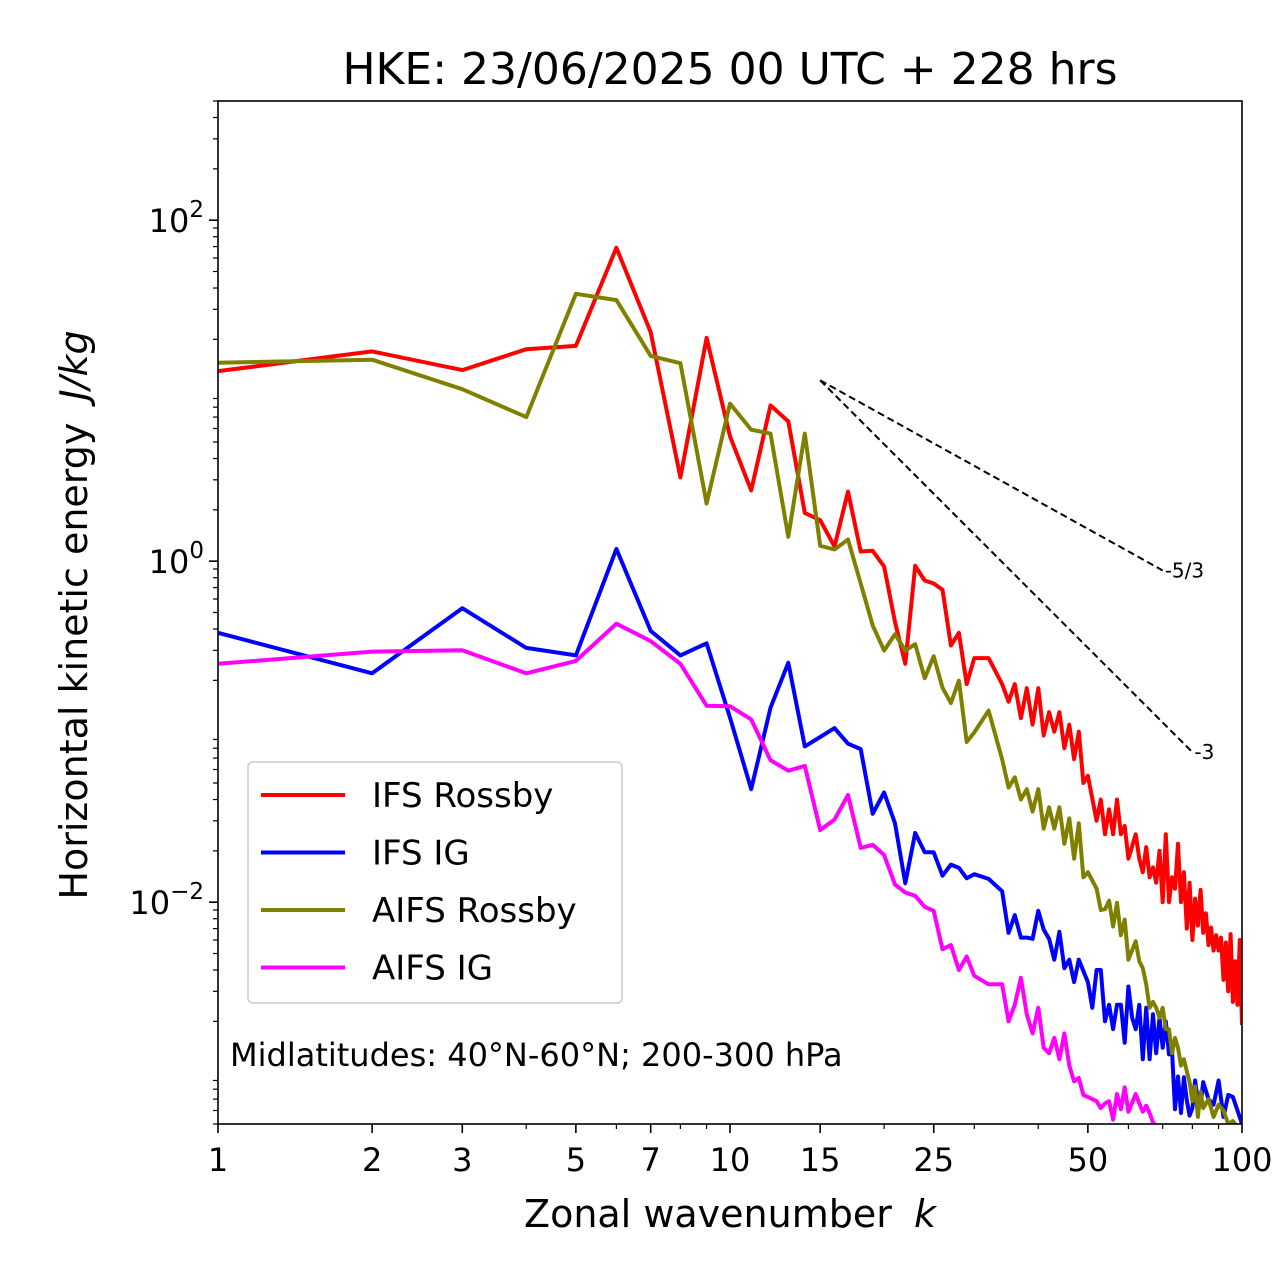 The image size is (1280, 1288). I want to click on x-tick-label: 15, so click(820, 1160).